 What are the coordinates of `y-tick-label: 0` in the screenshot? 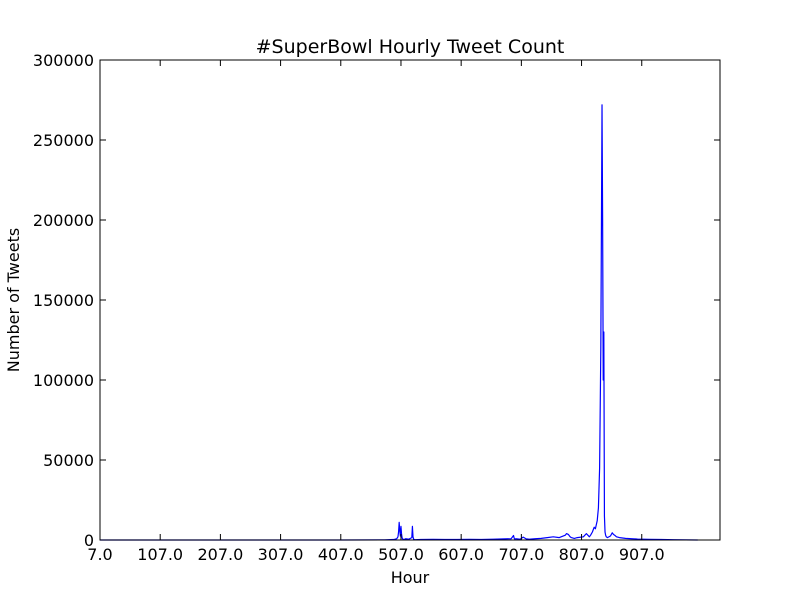 It's located at (89, 540).